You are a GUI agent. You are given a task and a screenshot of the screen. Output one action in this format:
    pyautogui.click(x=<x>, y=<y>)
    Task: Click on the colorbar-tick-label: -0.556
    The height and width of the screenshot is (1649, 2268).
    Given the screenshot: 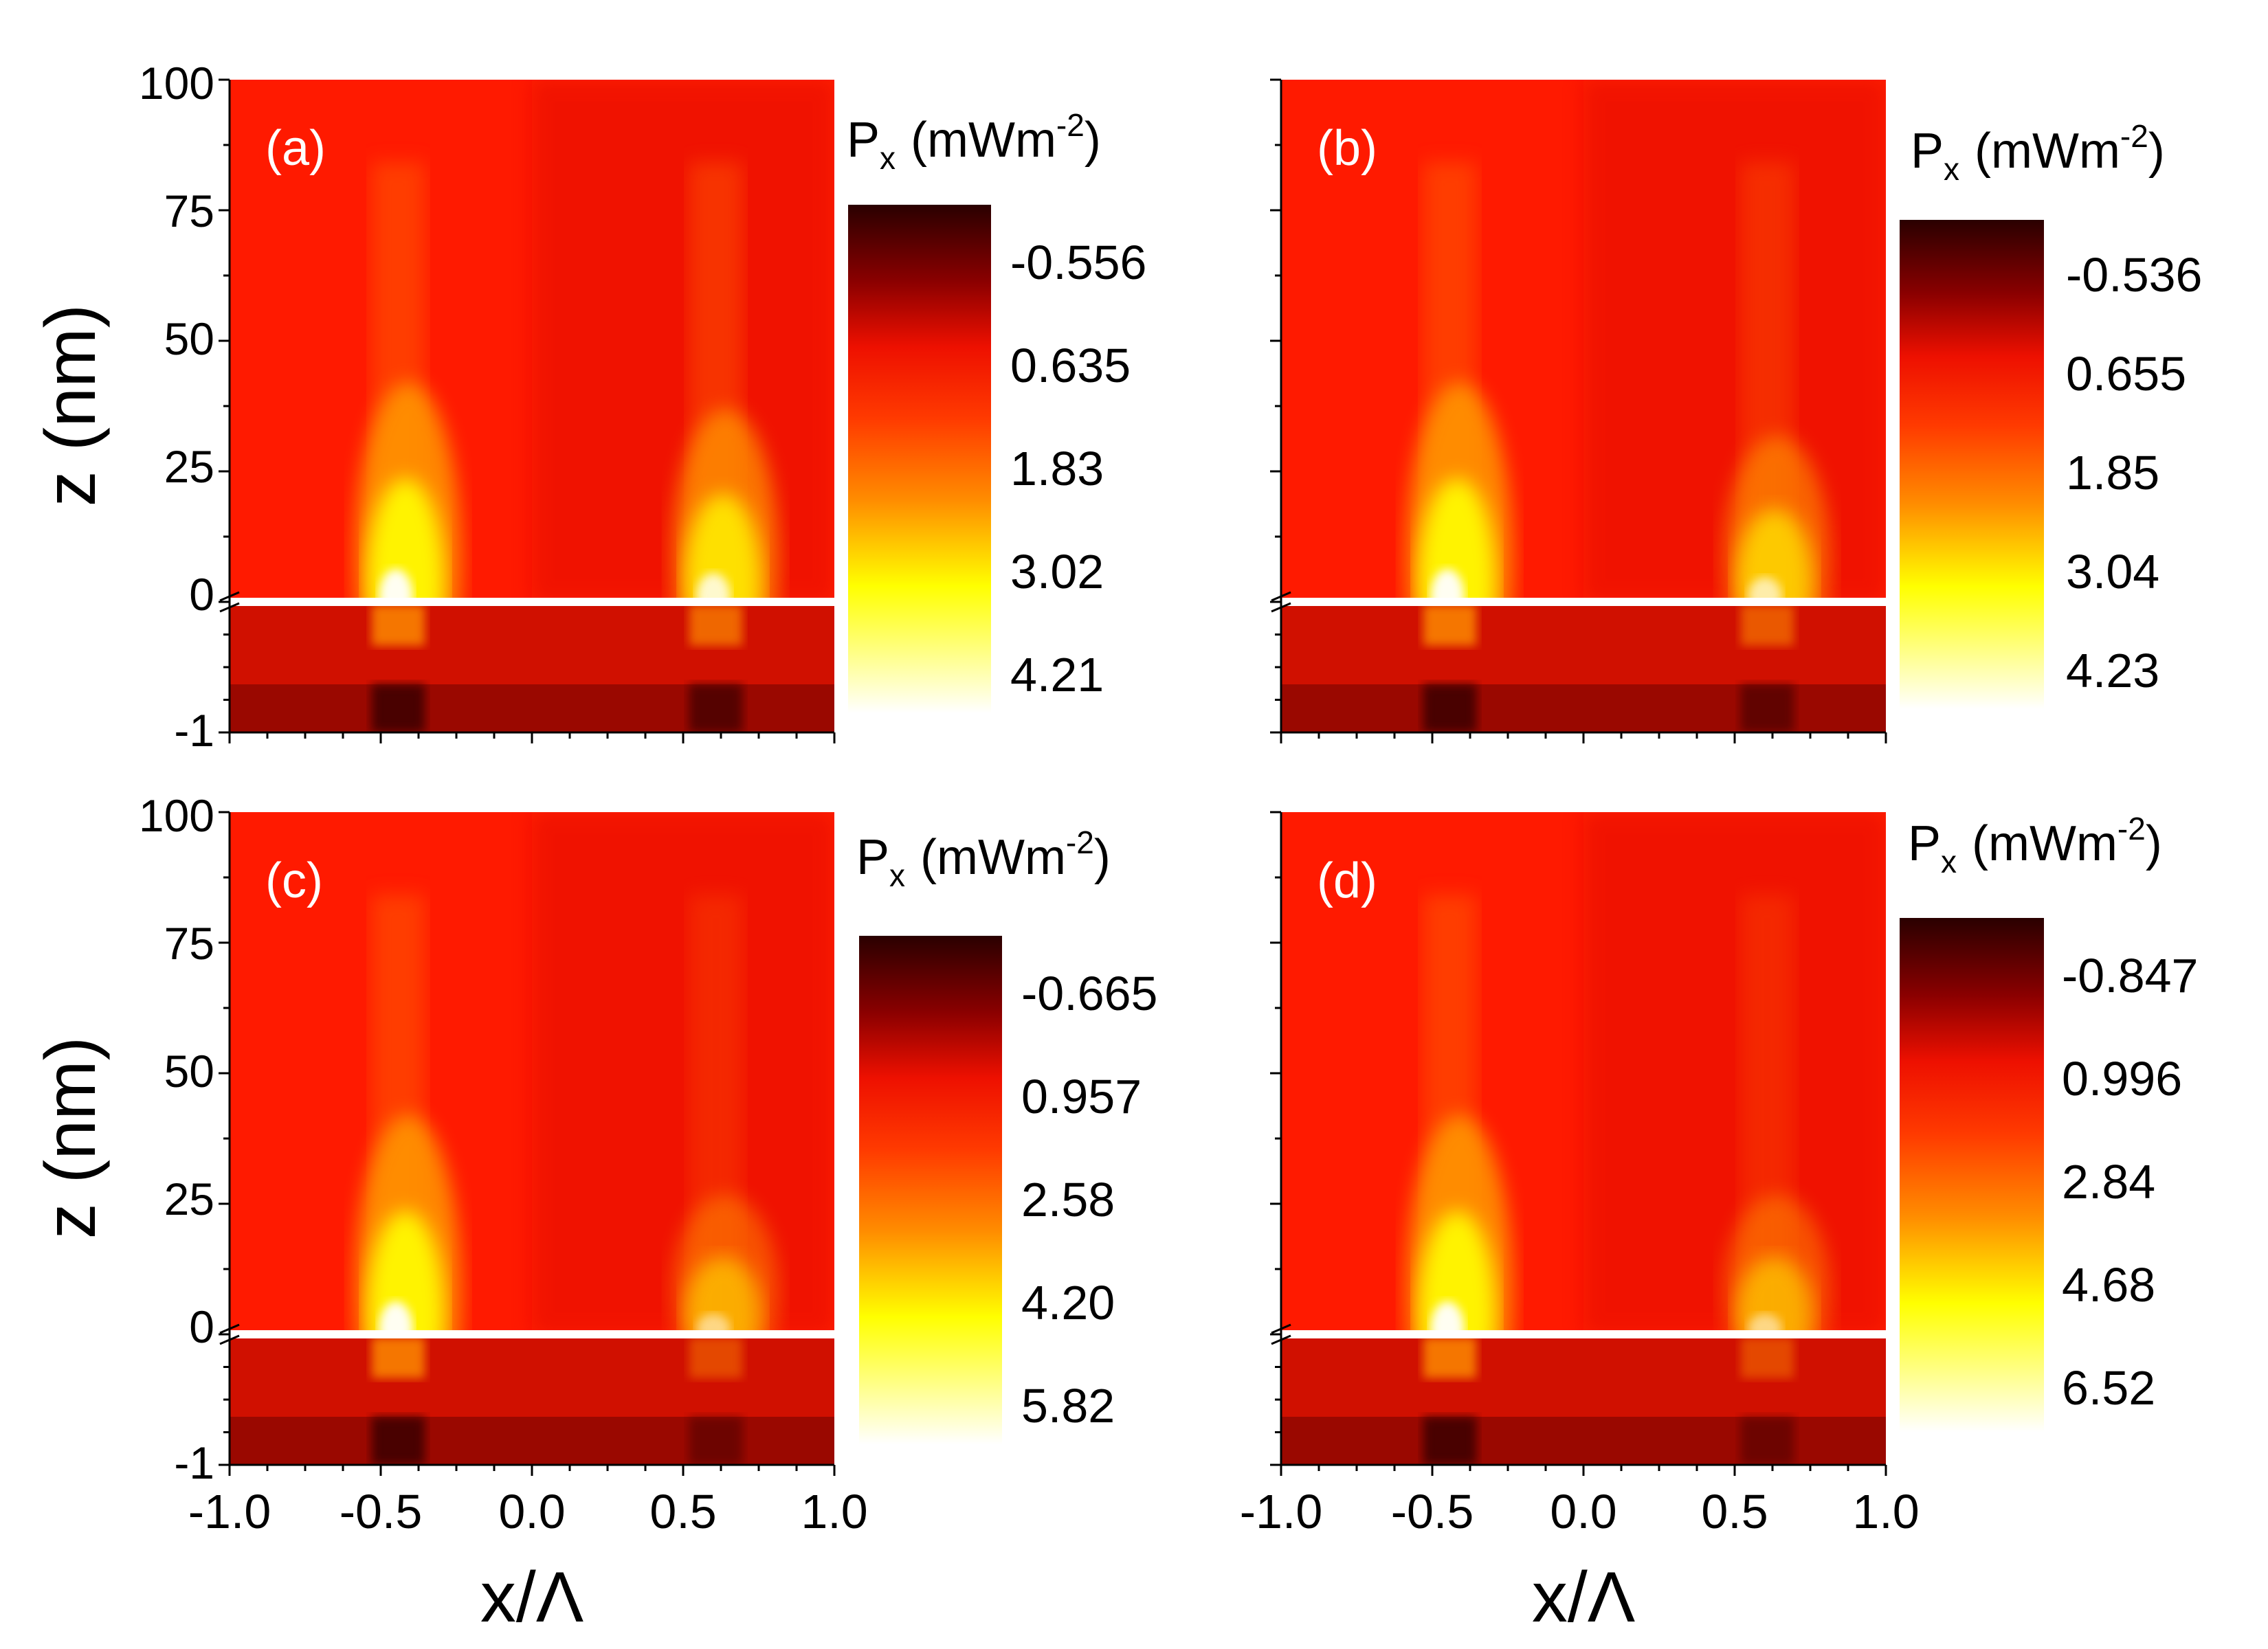 What is the action you would take?
    pyautogui.click(x=1078, y=262)
    